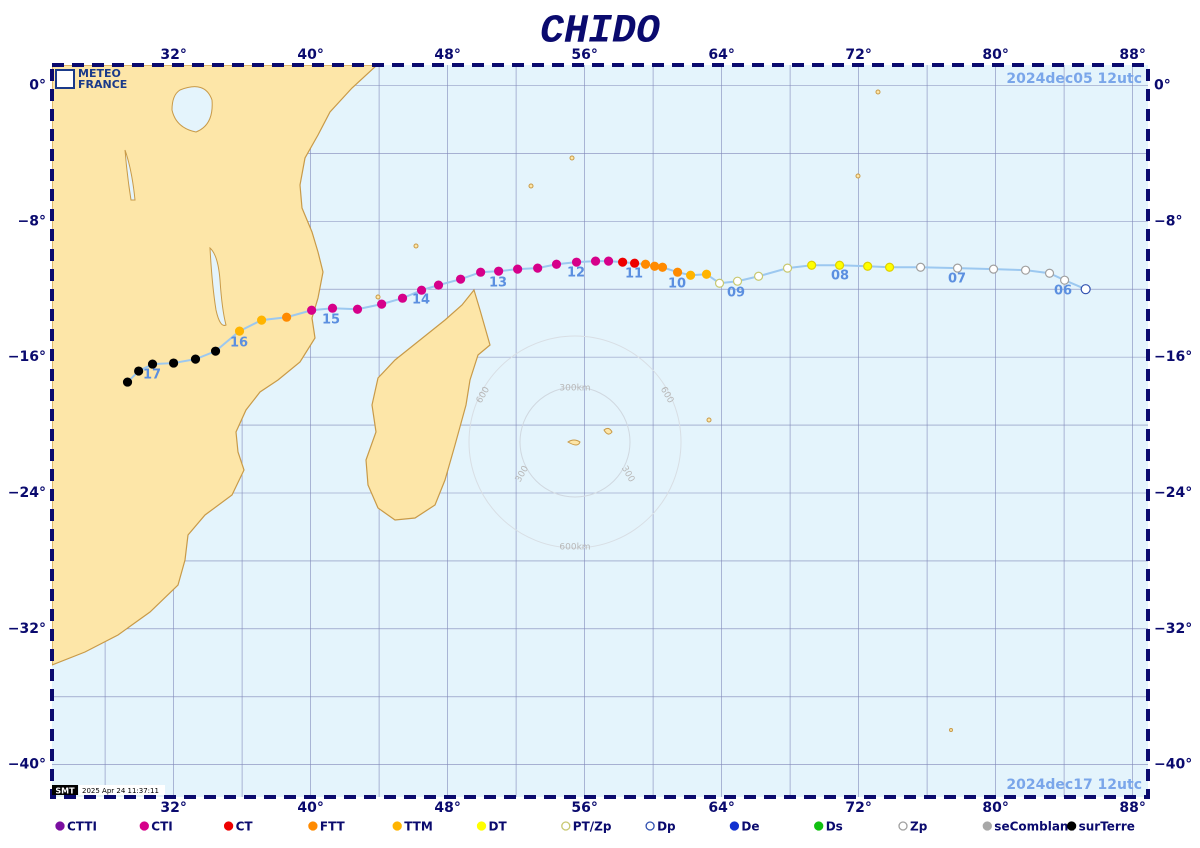  I want to click on x-tick-label: 88°, so click(1132, 808).